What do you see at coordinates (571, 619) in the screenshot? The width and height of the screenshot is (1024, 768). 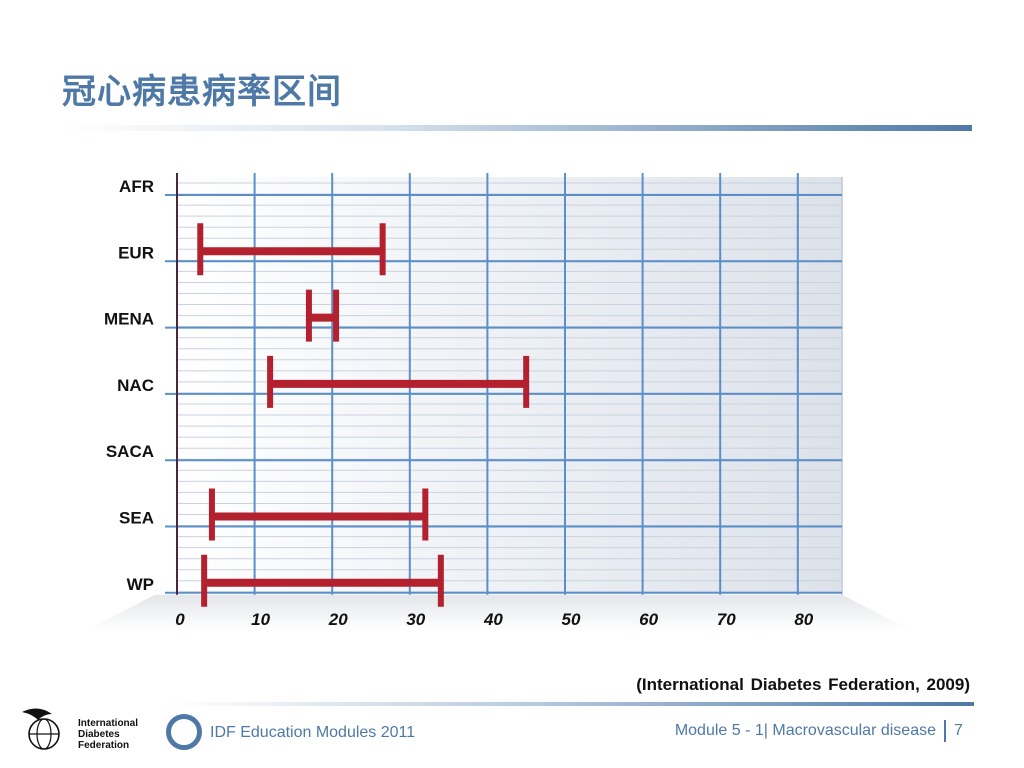 I see `x-tick-label: 50` at bounding box center [571, 619].